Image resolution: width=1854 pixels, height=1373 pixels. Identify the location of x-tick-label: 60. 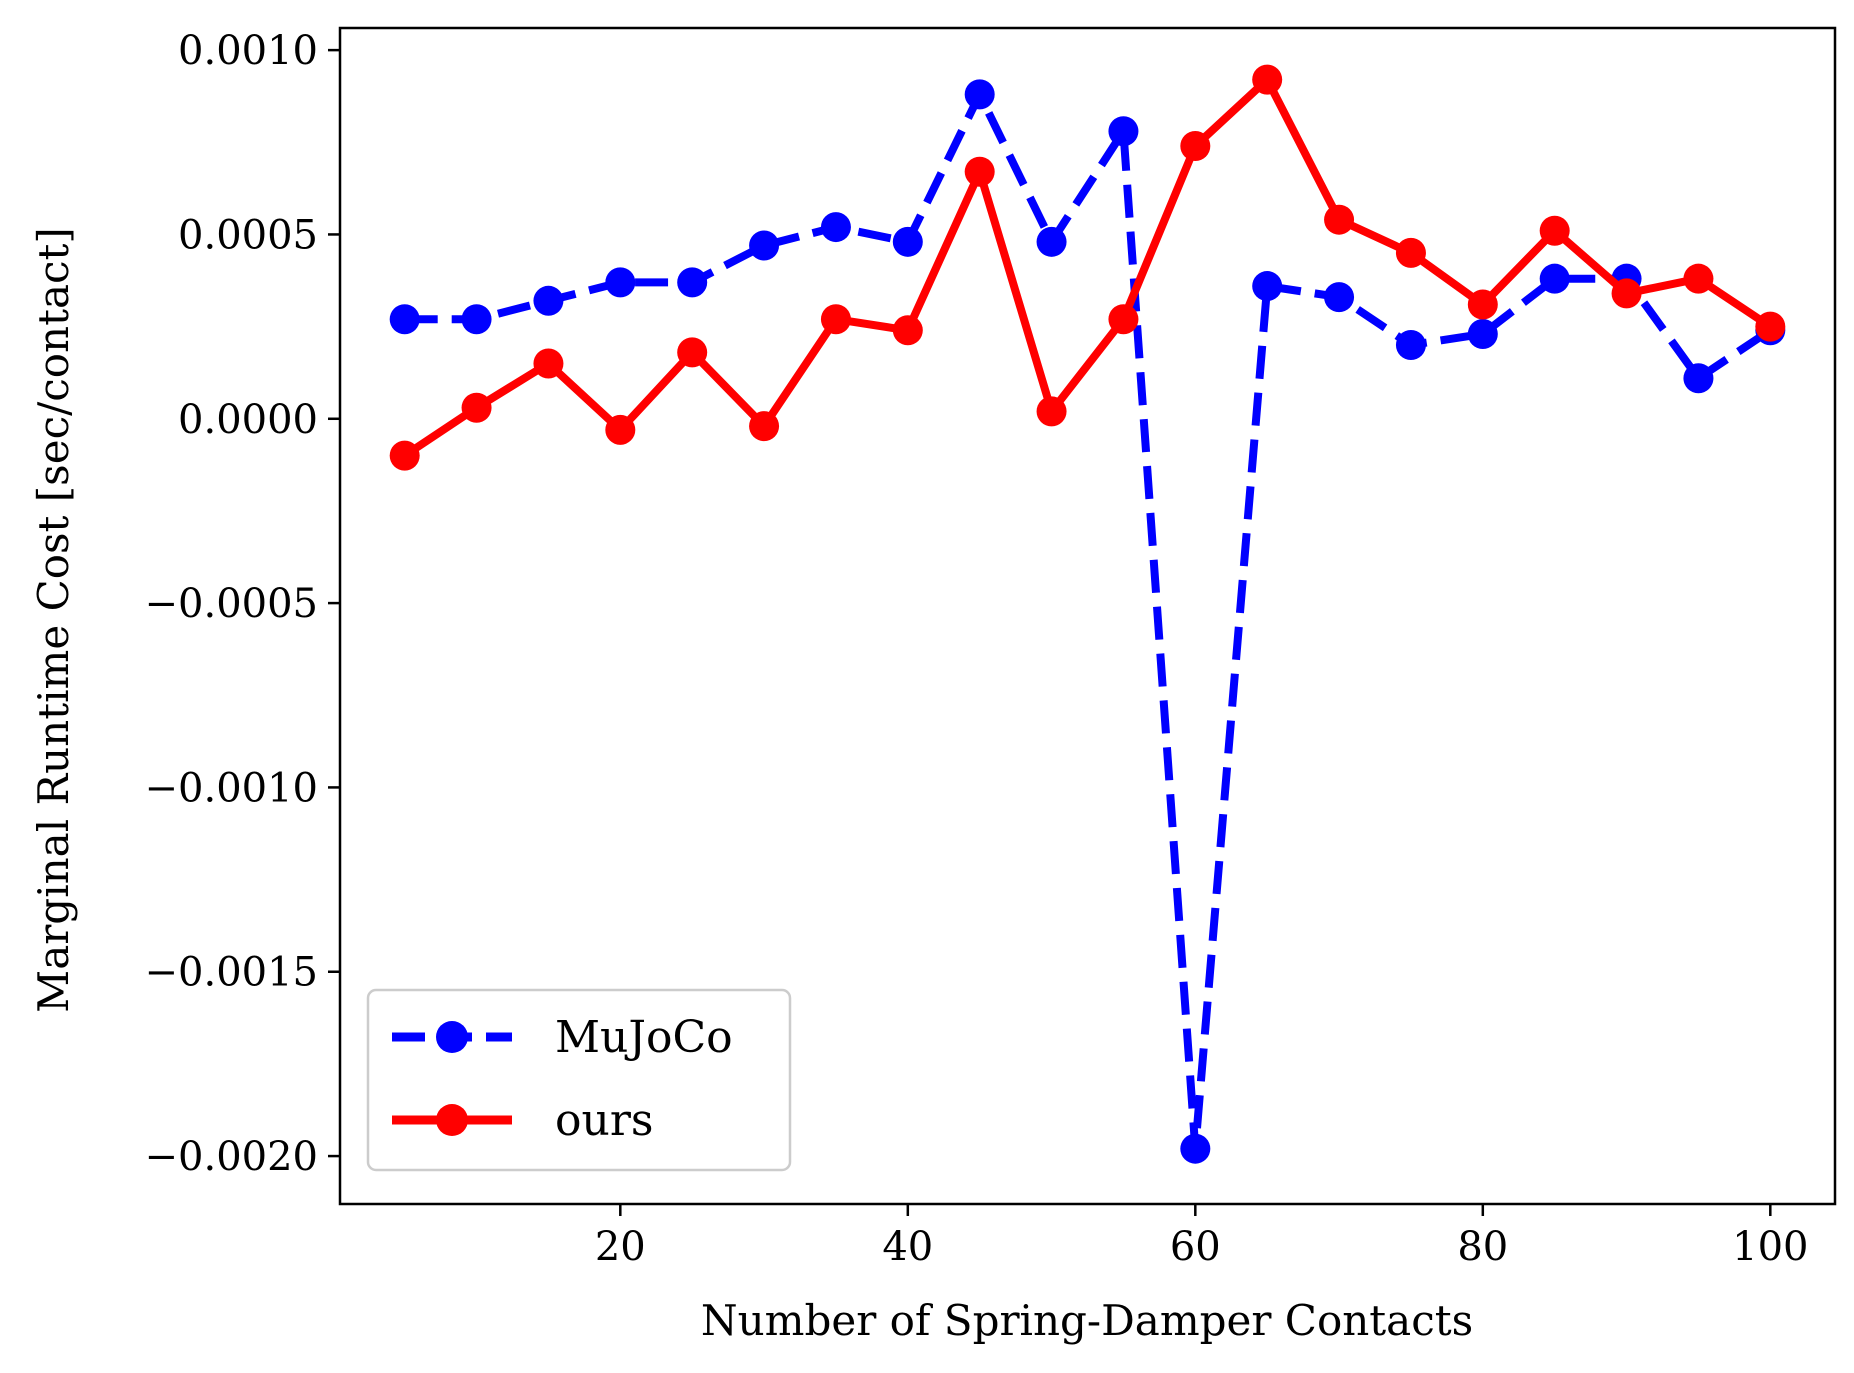
(1195, 1247).